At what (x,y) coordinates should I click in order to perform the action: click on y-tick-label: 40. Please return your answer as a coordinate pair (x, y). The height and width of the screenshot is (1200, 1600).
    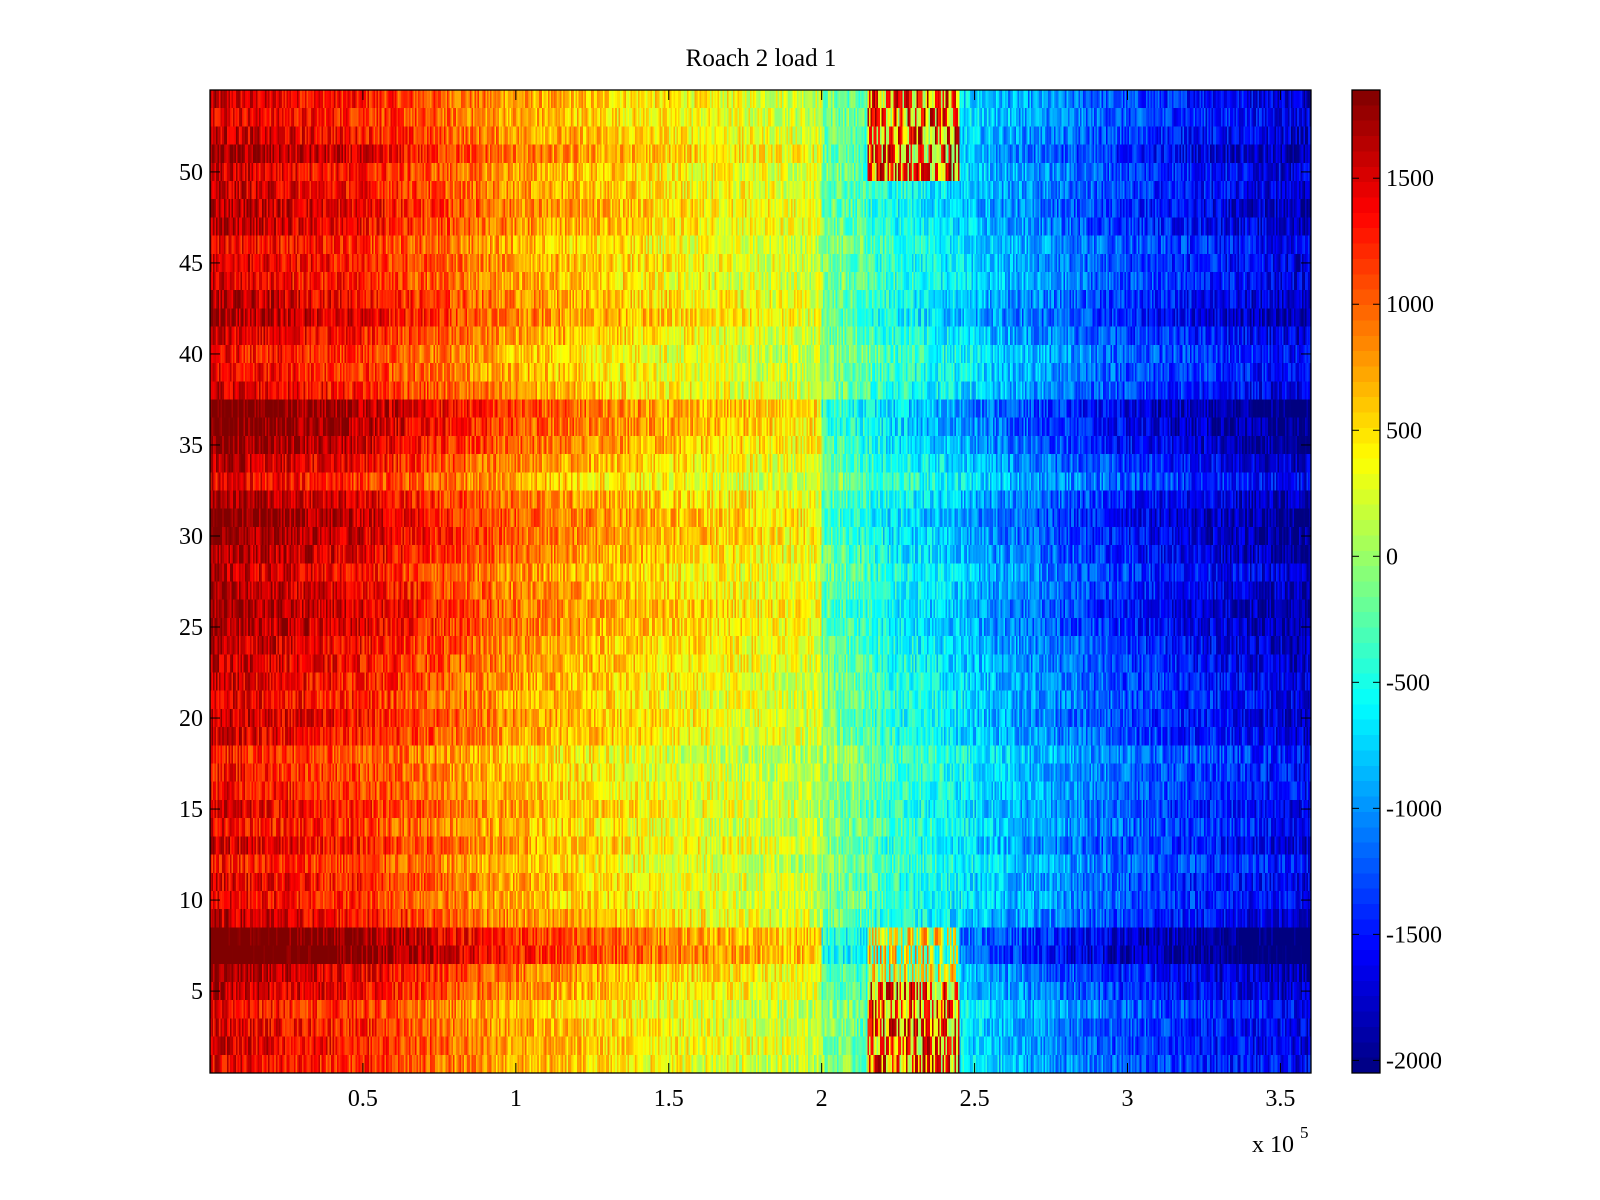
    Looking at the image, I should click on (191, 355).